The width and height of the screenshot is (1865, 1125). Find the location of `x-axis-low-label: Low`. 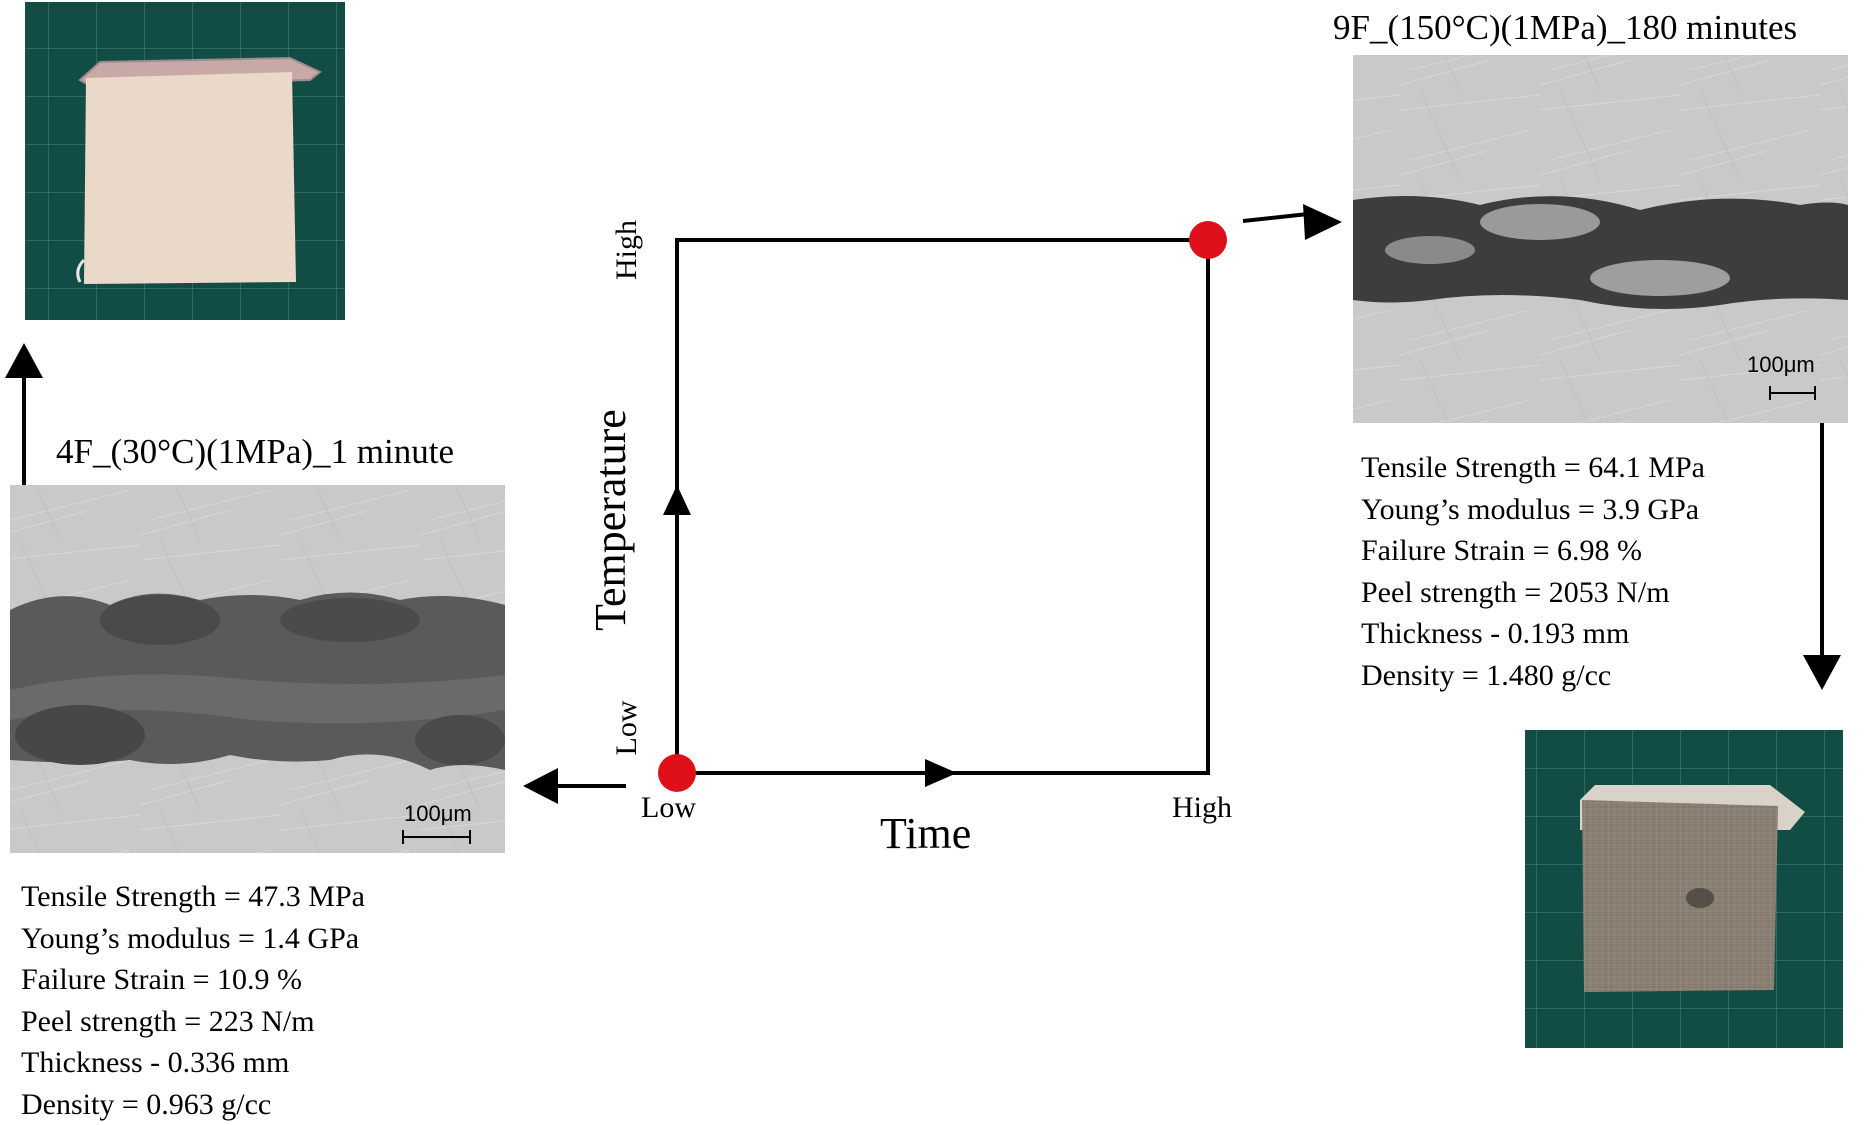

x-axis-low-label: Low is located at coordinates (668, 808).